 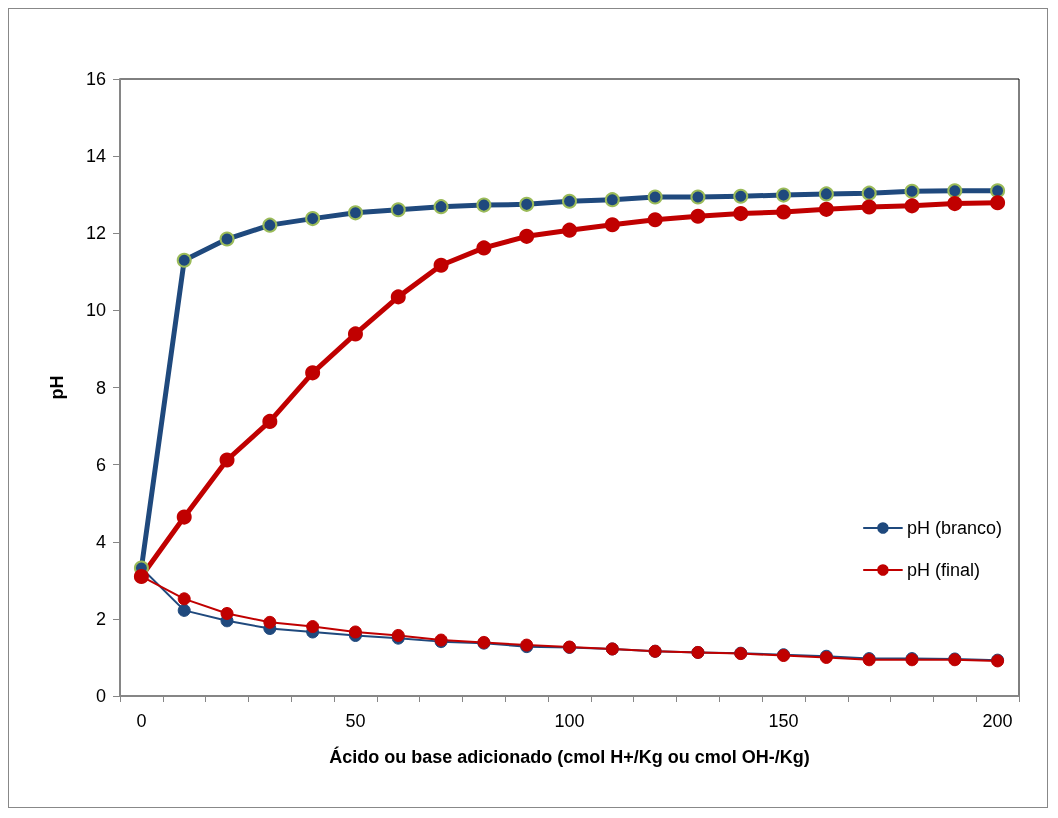 I want to click on y-tick-label: 8, so click(x=100, y=387).